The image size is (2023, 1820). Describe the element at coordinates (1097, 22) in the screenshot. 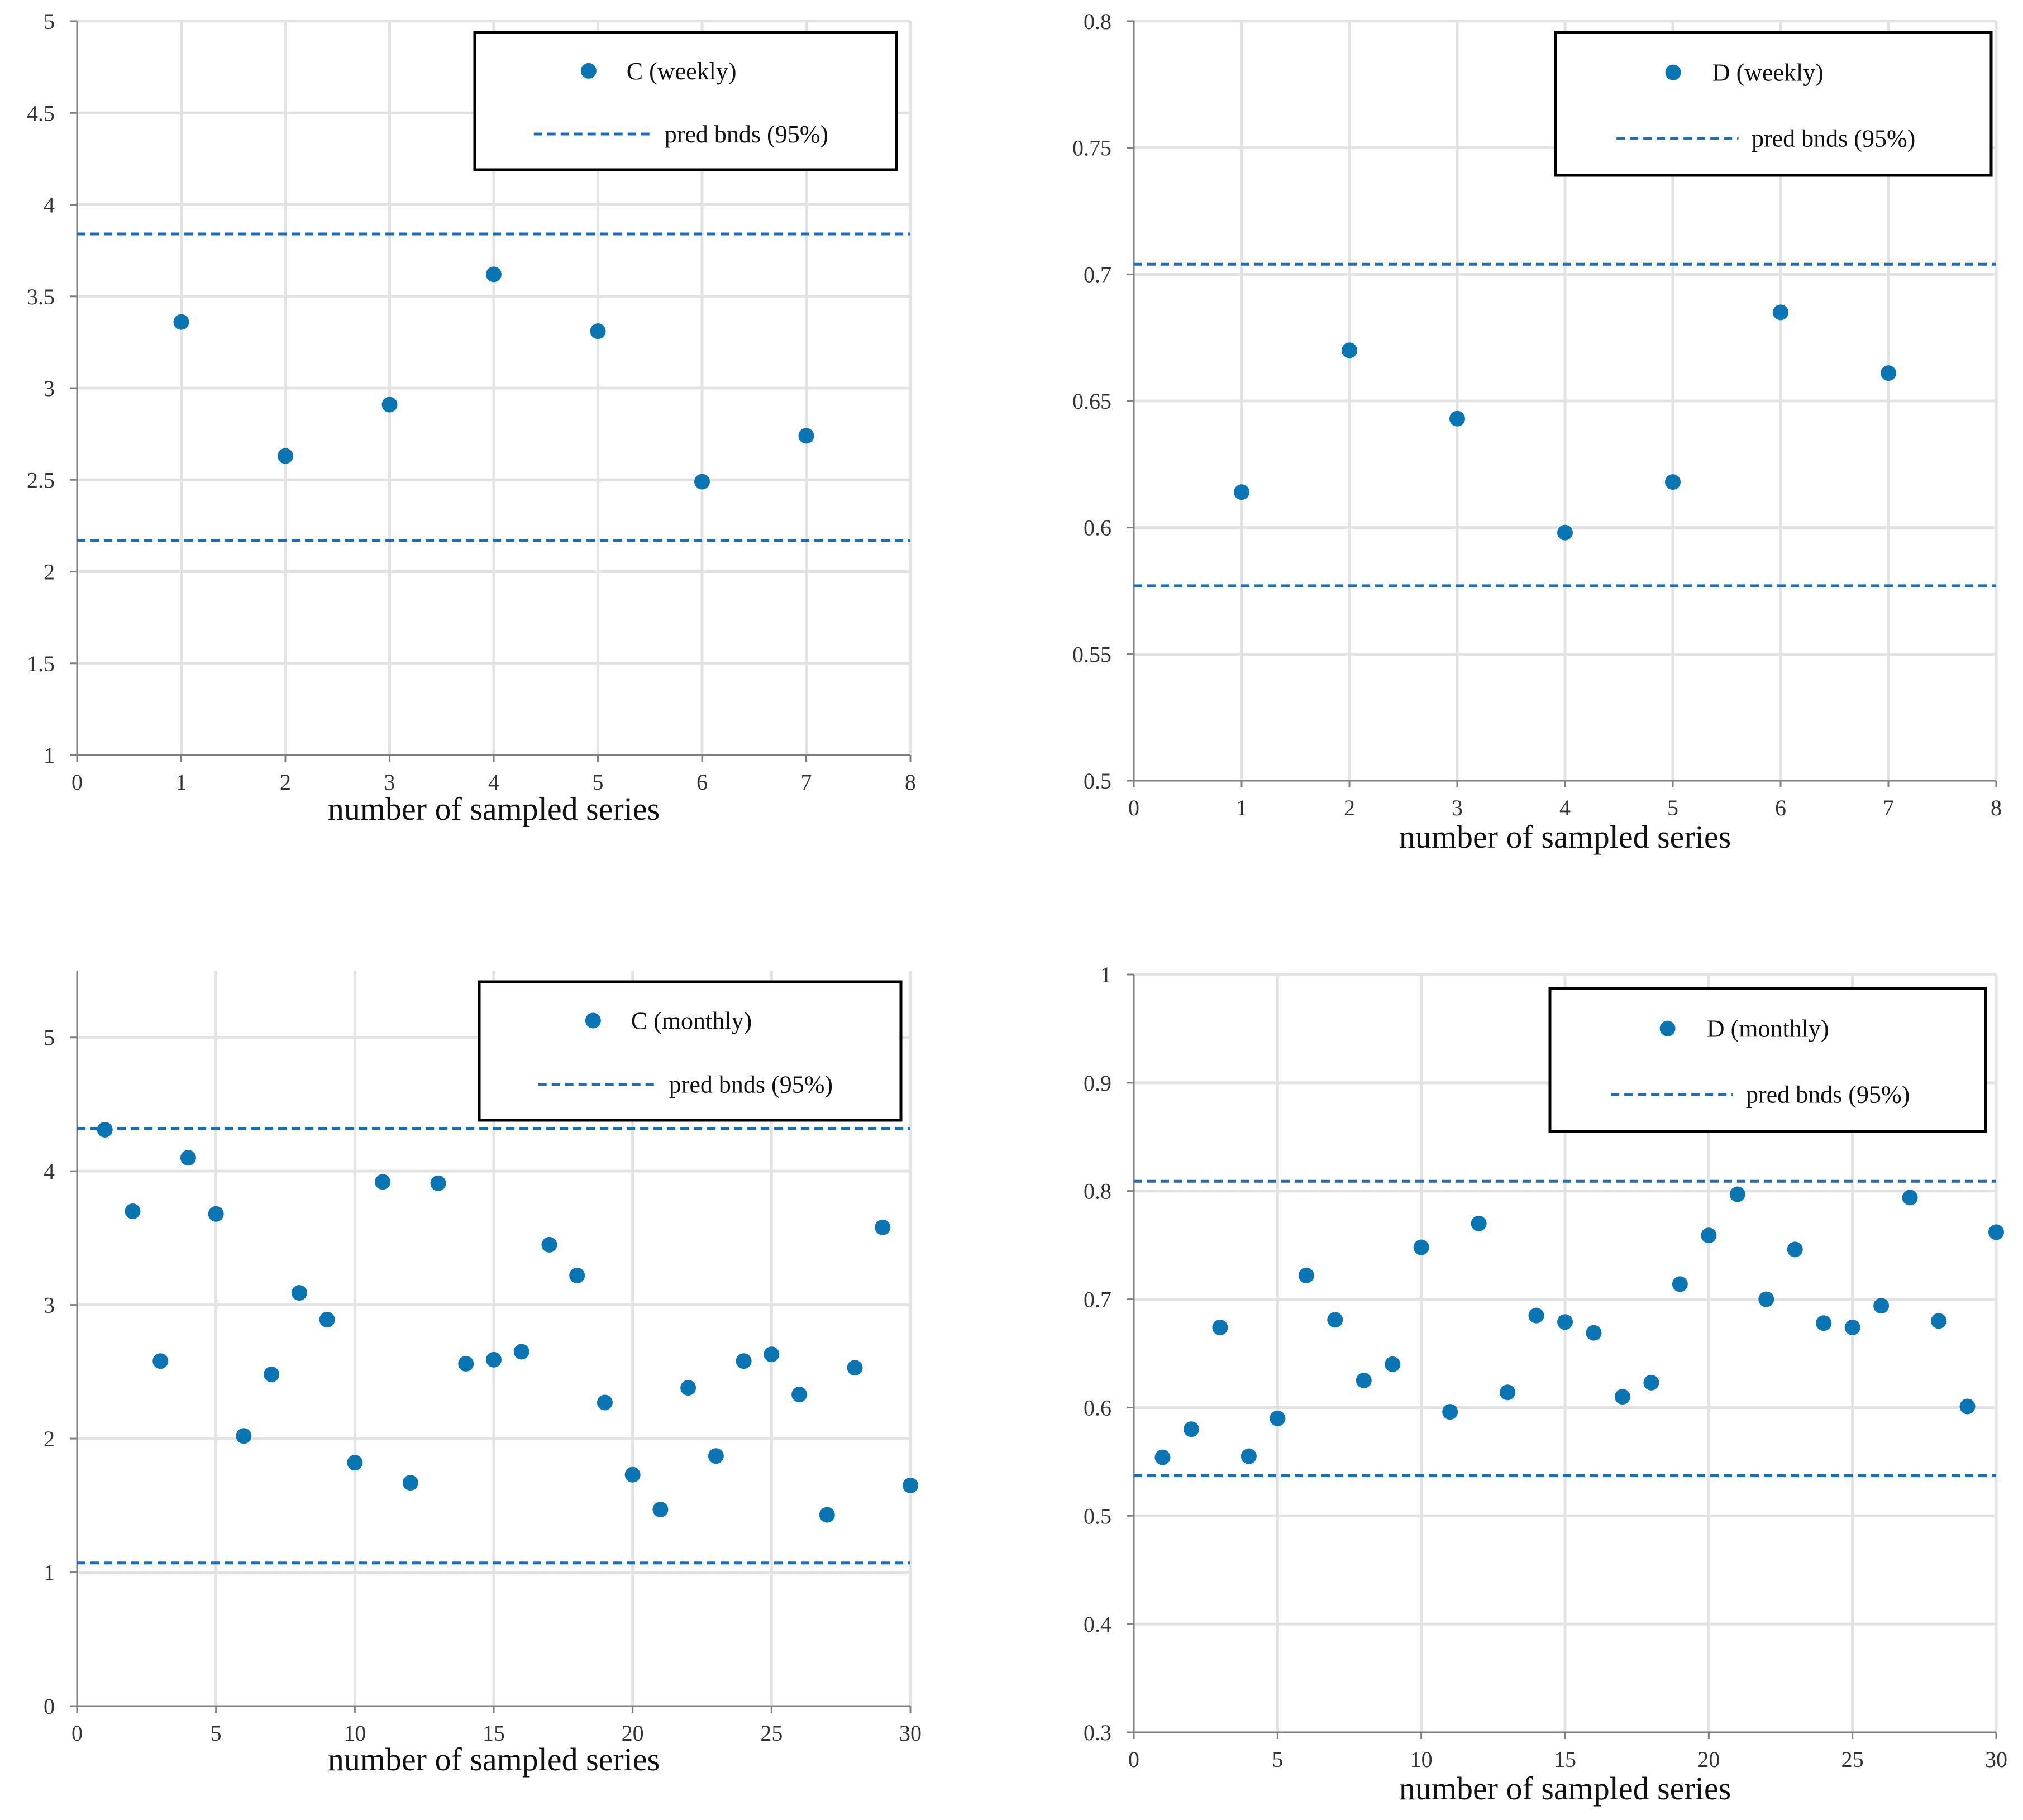

I see `y-tick-label: 0.8` at that location.